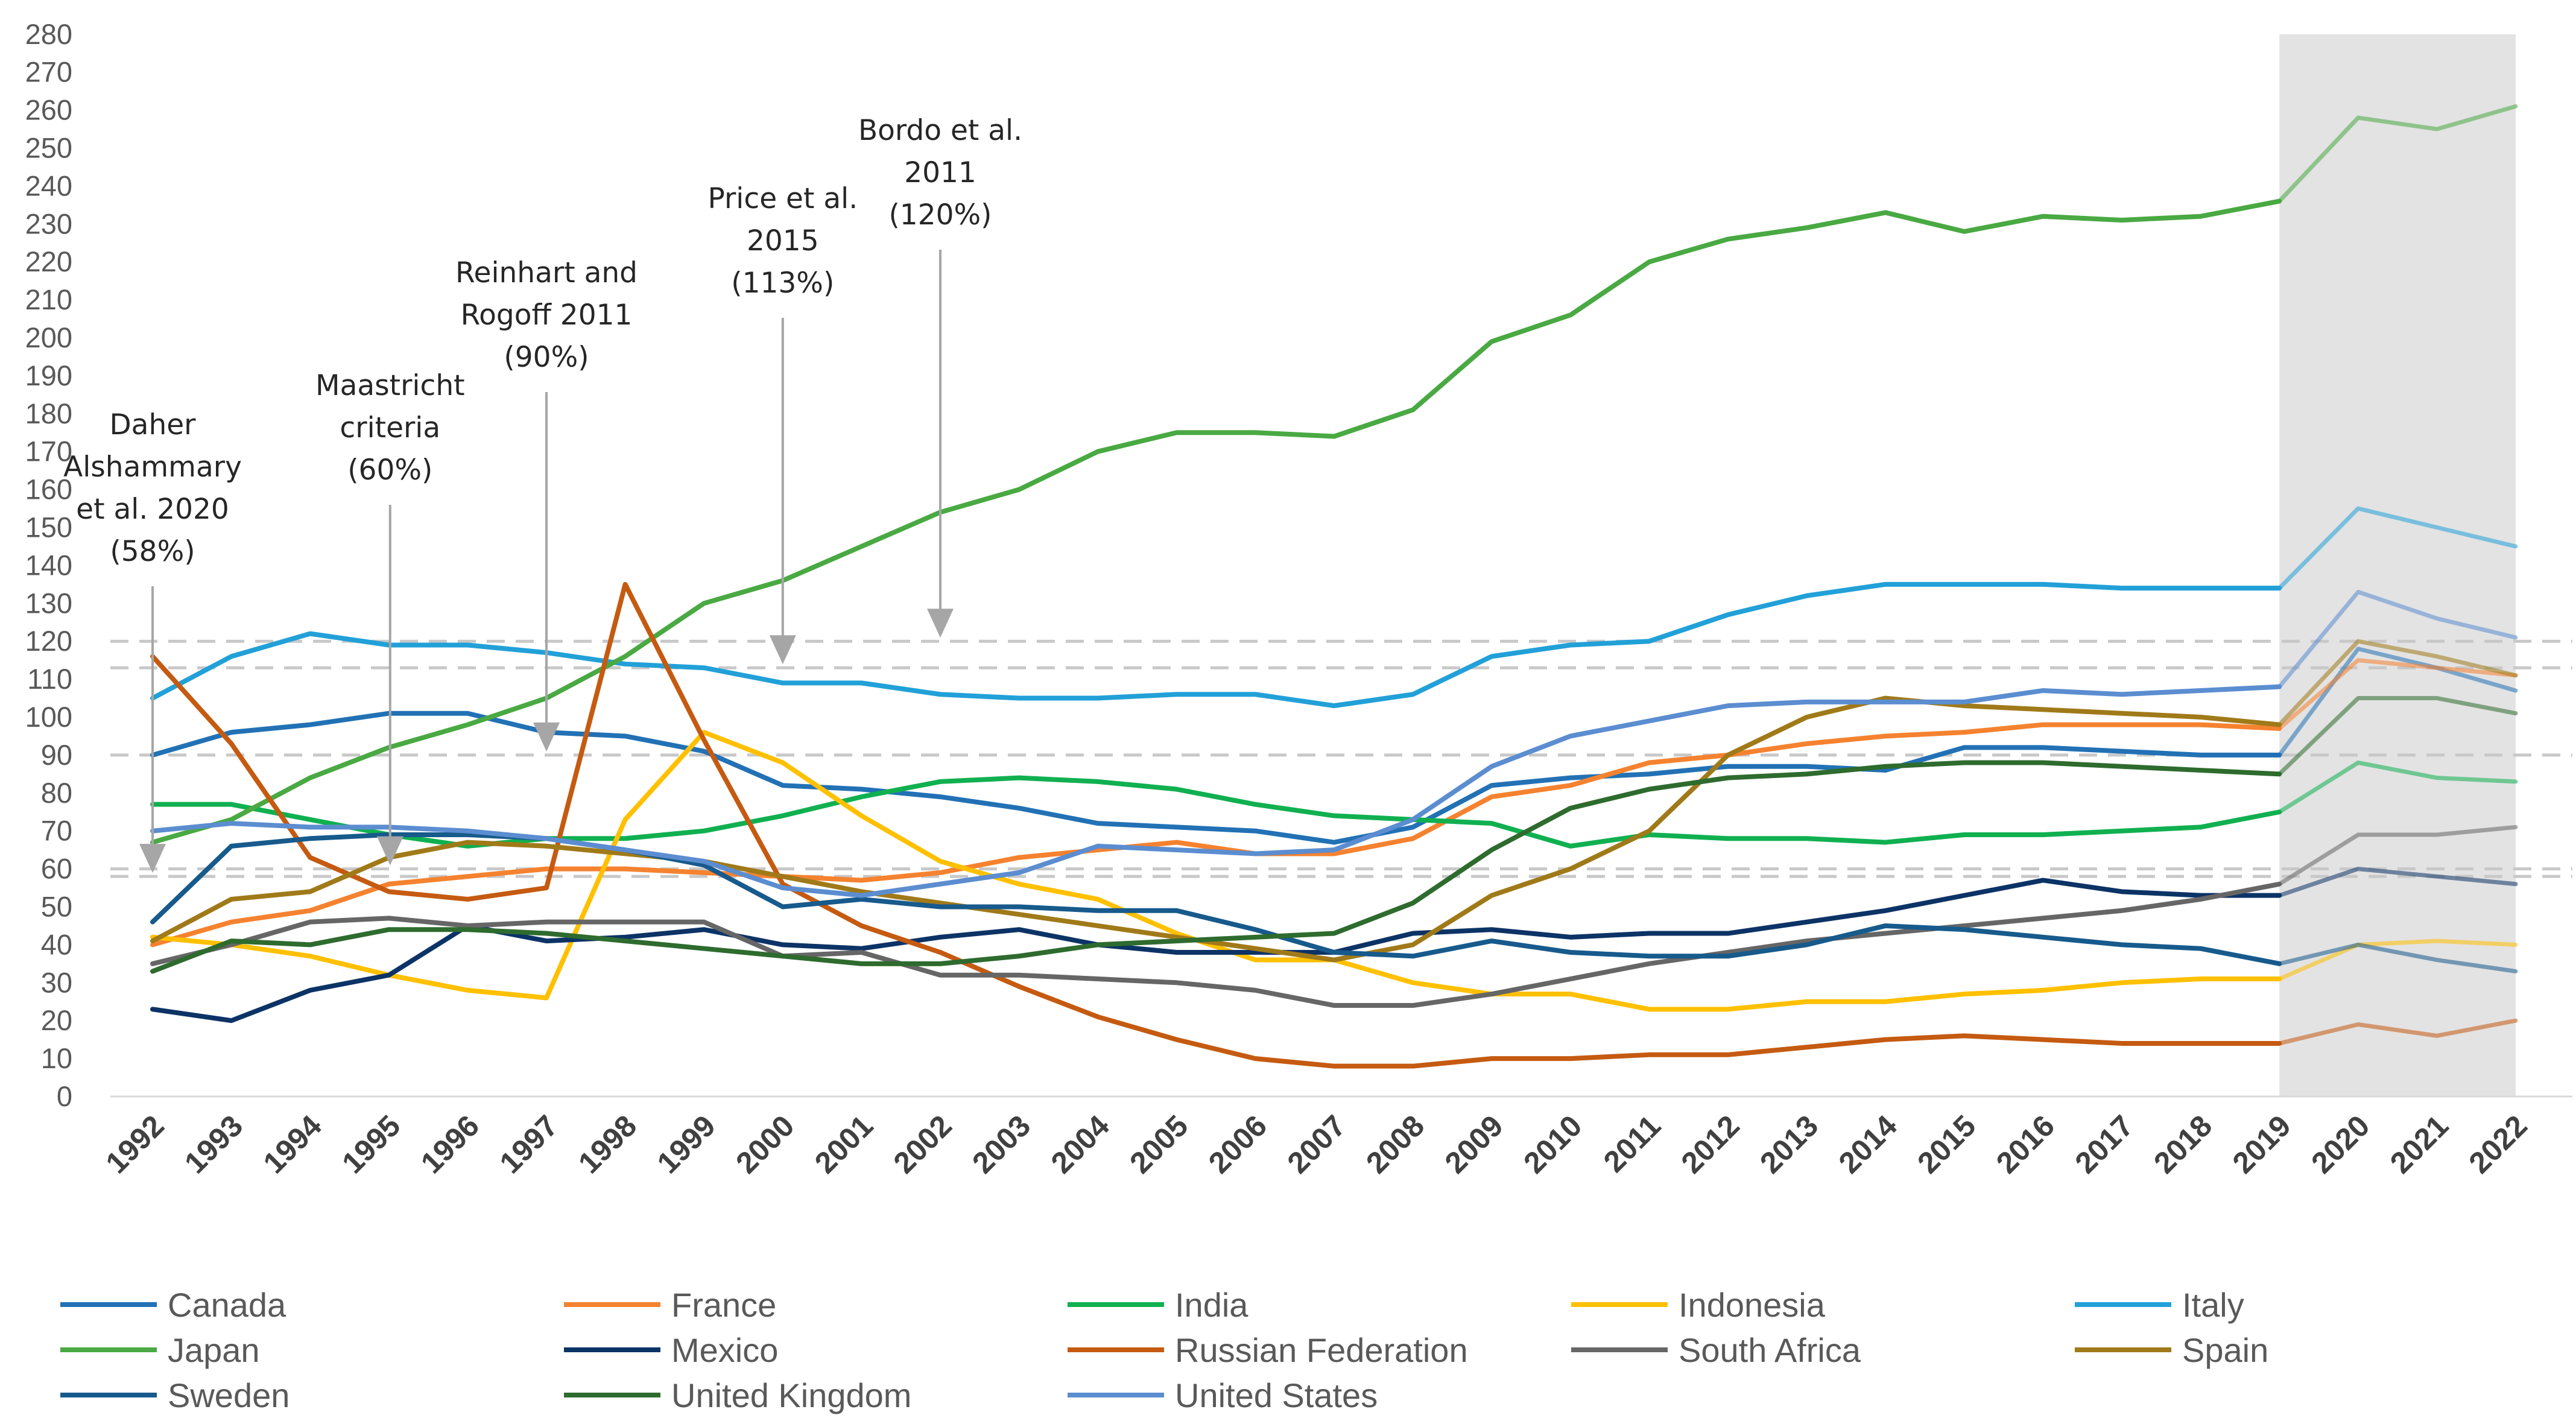 This screenshot has height=1424, width=2576. What do you see at coordinates (48, 185) in the screenshot?
I see `y-tick-label: 240` at bounding box center [48, 185].